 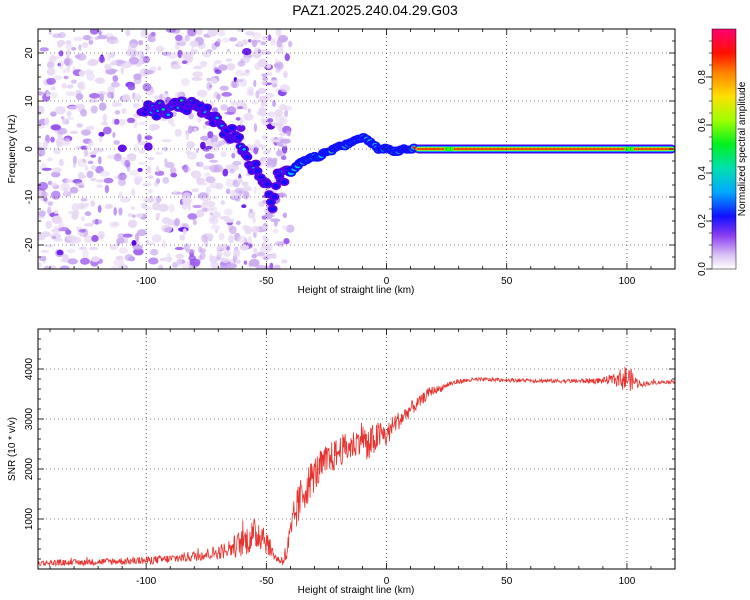 I want to click on colorbar-tick-label: 0.8, so click(x=702, y=77).